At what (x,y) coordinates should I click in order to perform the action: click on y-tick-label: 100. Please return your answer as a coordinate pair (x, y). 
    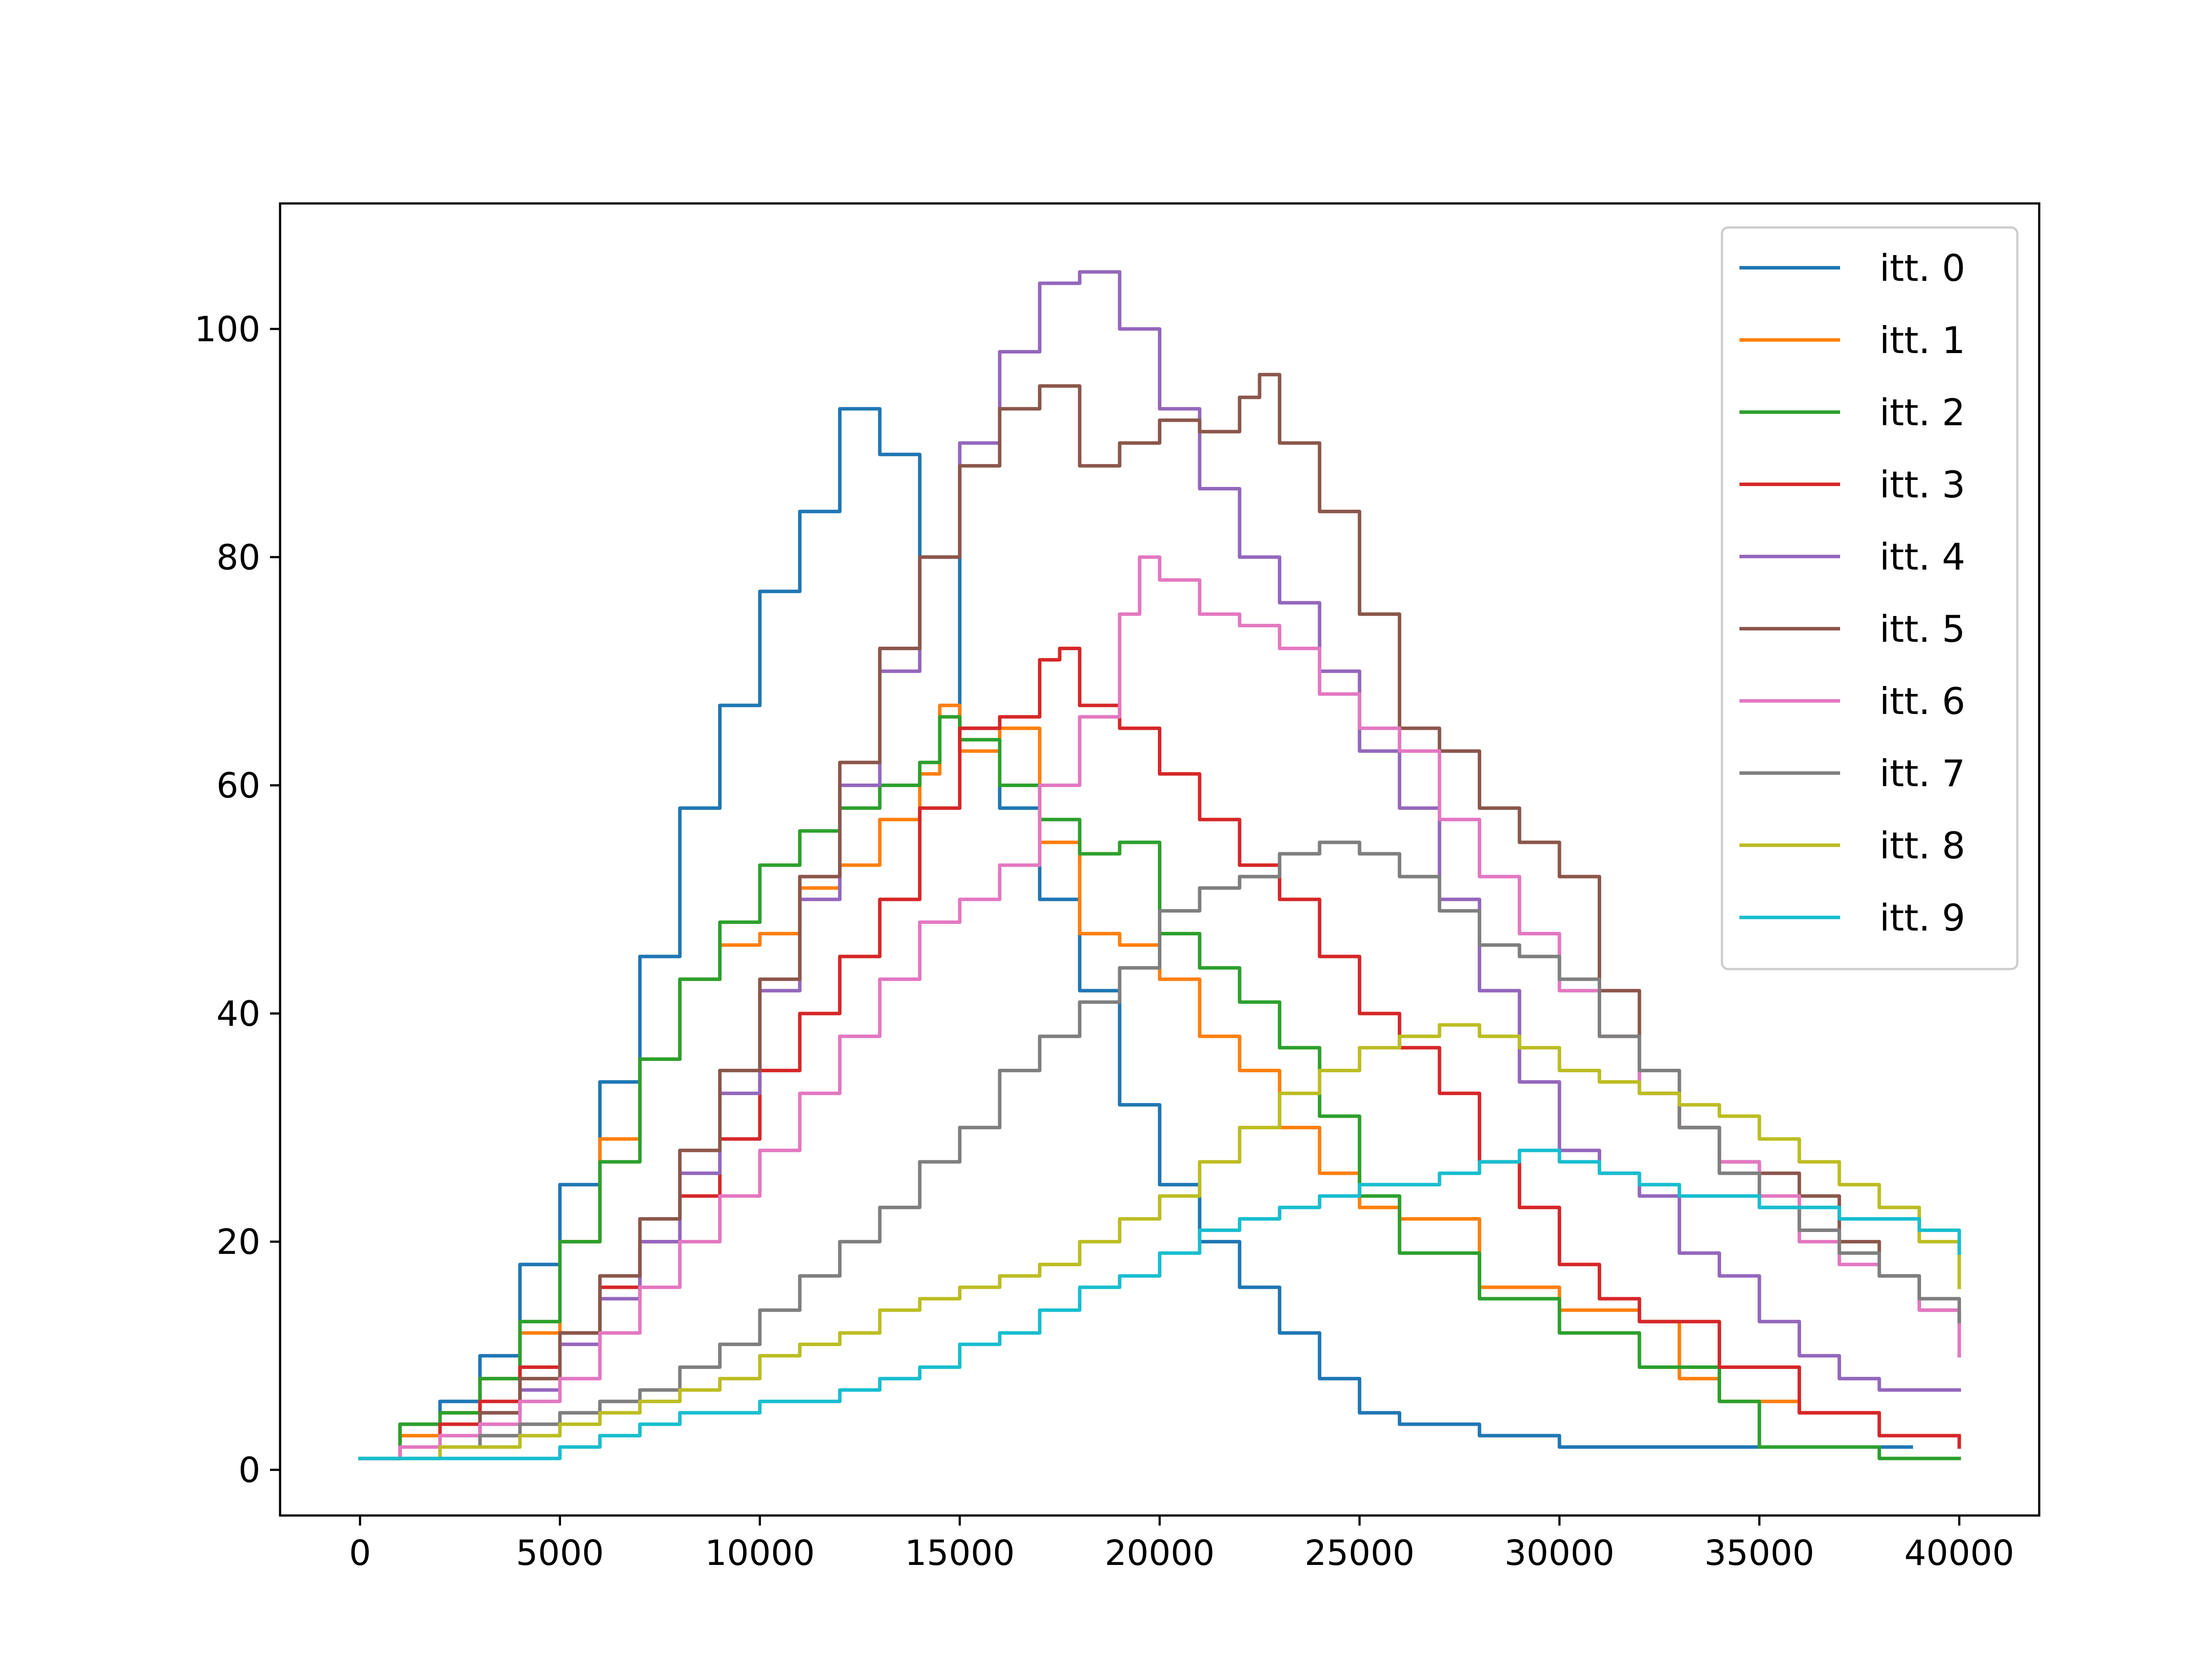
    Looking at the image, I should click on (227, 329).